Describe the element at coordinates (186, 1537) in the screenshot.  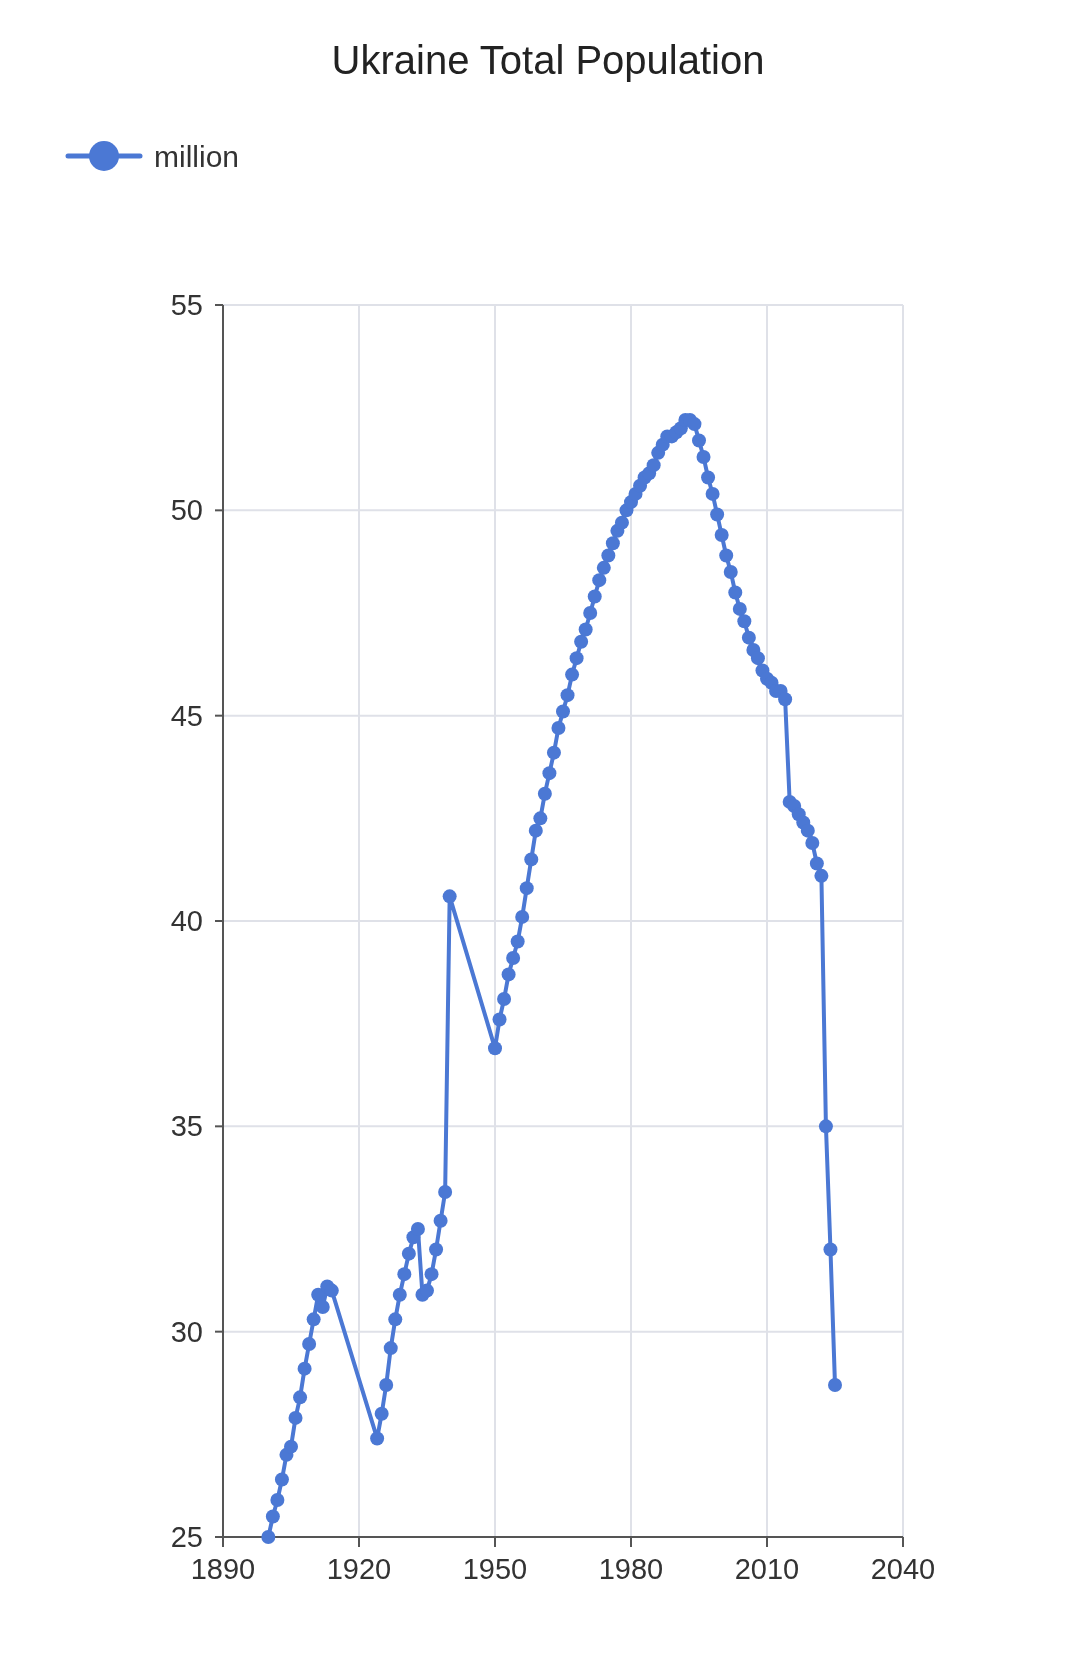
I see `y-tick-label: 25` at that location.